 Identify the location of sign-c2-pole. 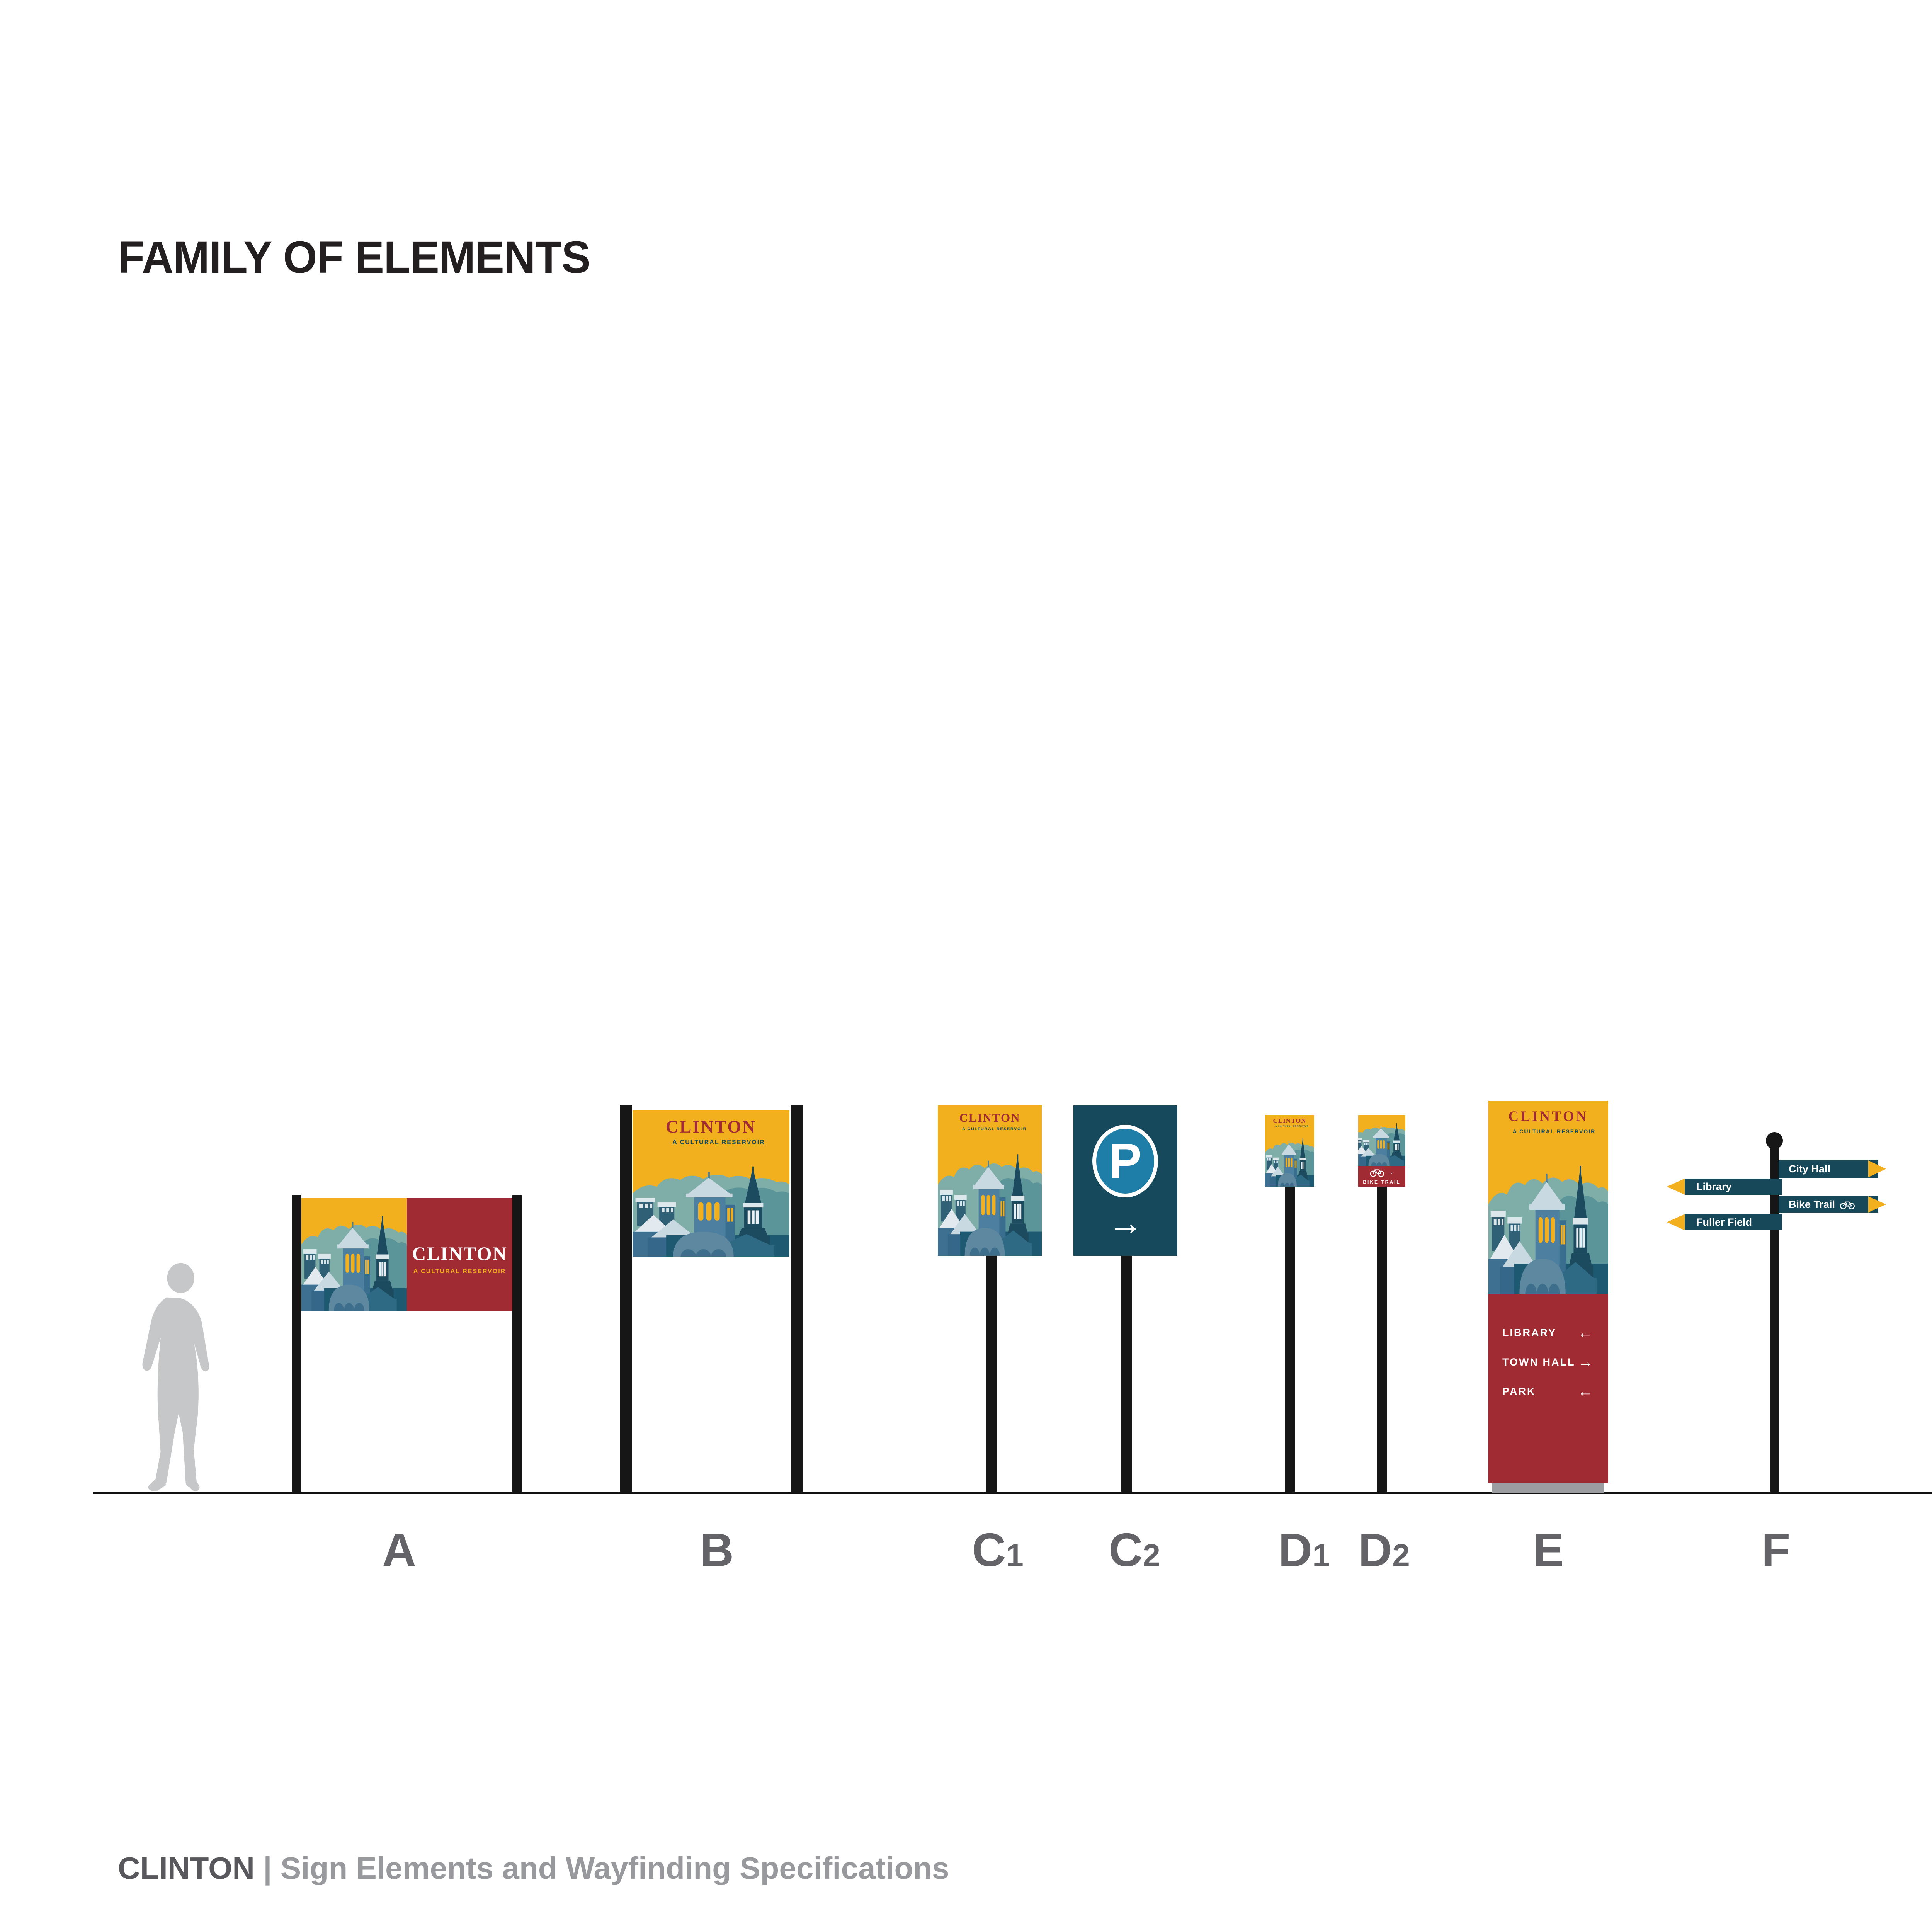
(1127, 1374).